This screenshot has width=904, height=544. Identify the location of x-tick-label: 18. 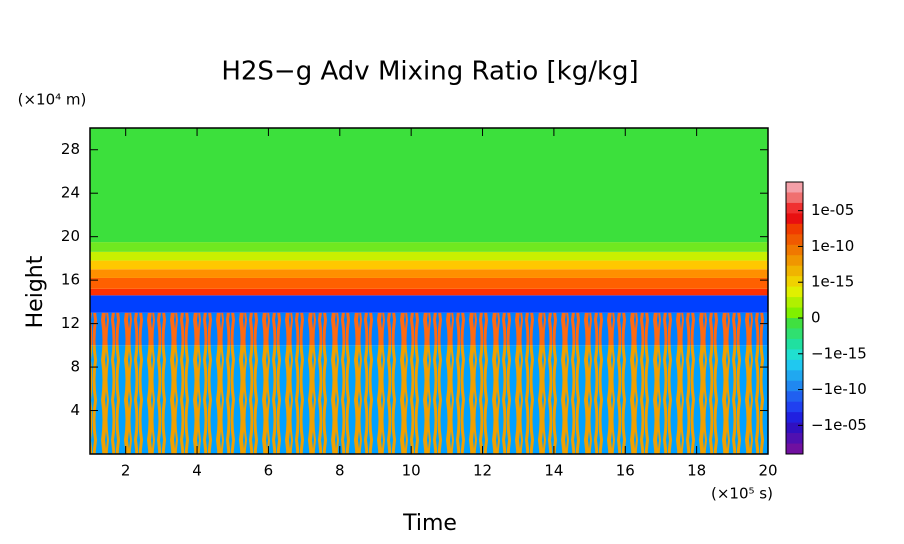
(696, 471).